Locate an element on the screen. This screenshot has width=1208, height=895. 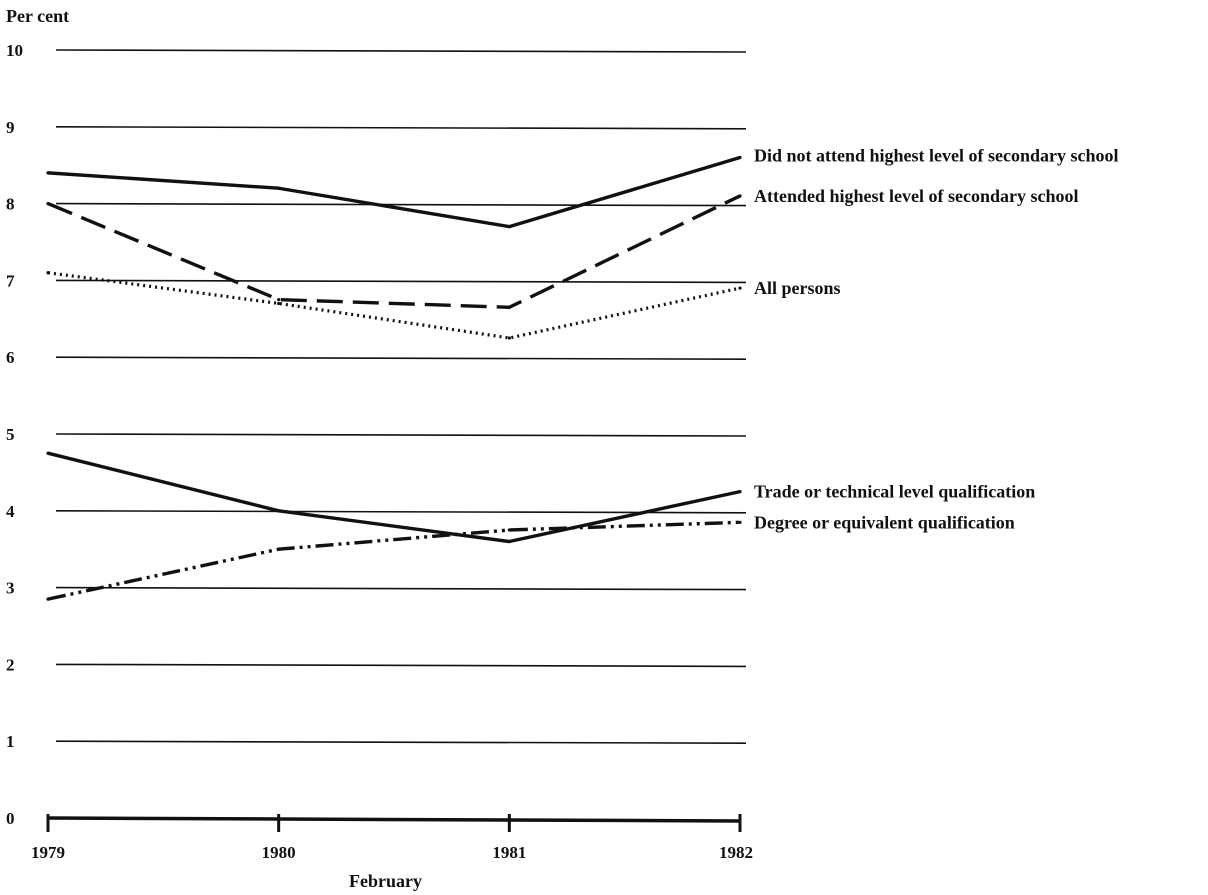
y-tick-label: 3 is located at coordinates (10, 588).